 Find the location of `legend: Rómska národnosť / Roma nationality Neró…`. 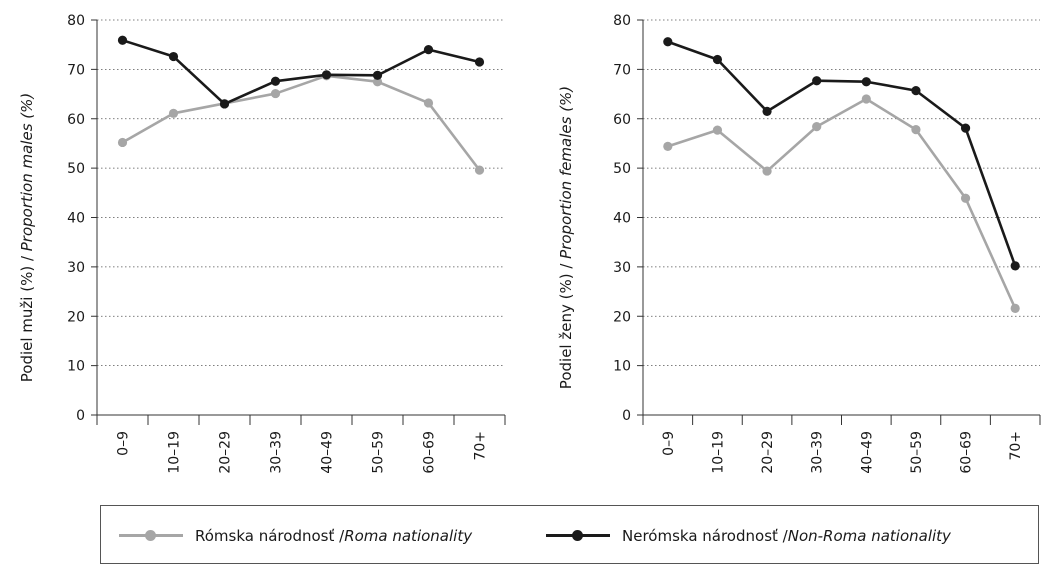

legend: Rómska národnosť / Roma nationality Neró… is located at coordinates (569, 534).